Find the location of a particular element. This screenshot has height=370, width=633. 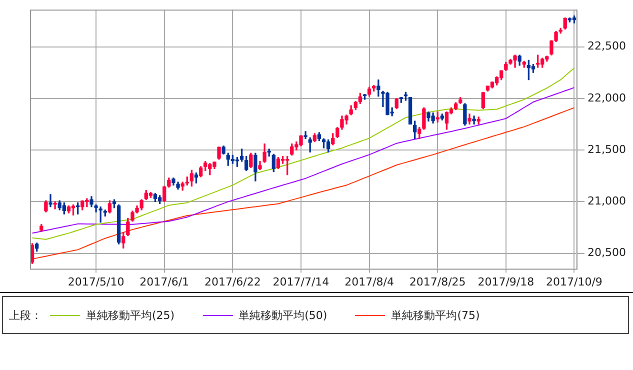

y-tick-label: 21,500 is located at coordinates (607, 149).